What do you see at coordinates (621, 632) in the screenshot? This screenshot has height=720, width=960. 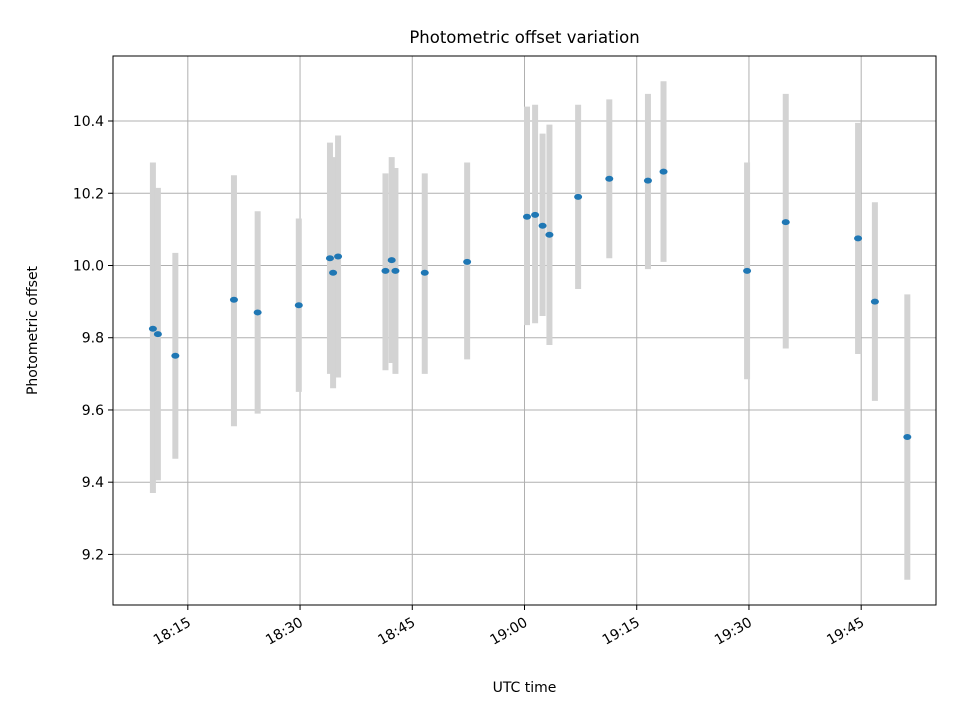 I see `x-tick-label: 19:15` at bounding box center [621, 632].